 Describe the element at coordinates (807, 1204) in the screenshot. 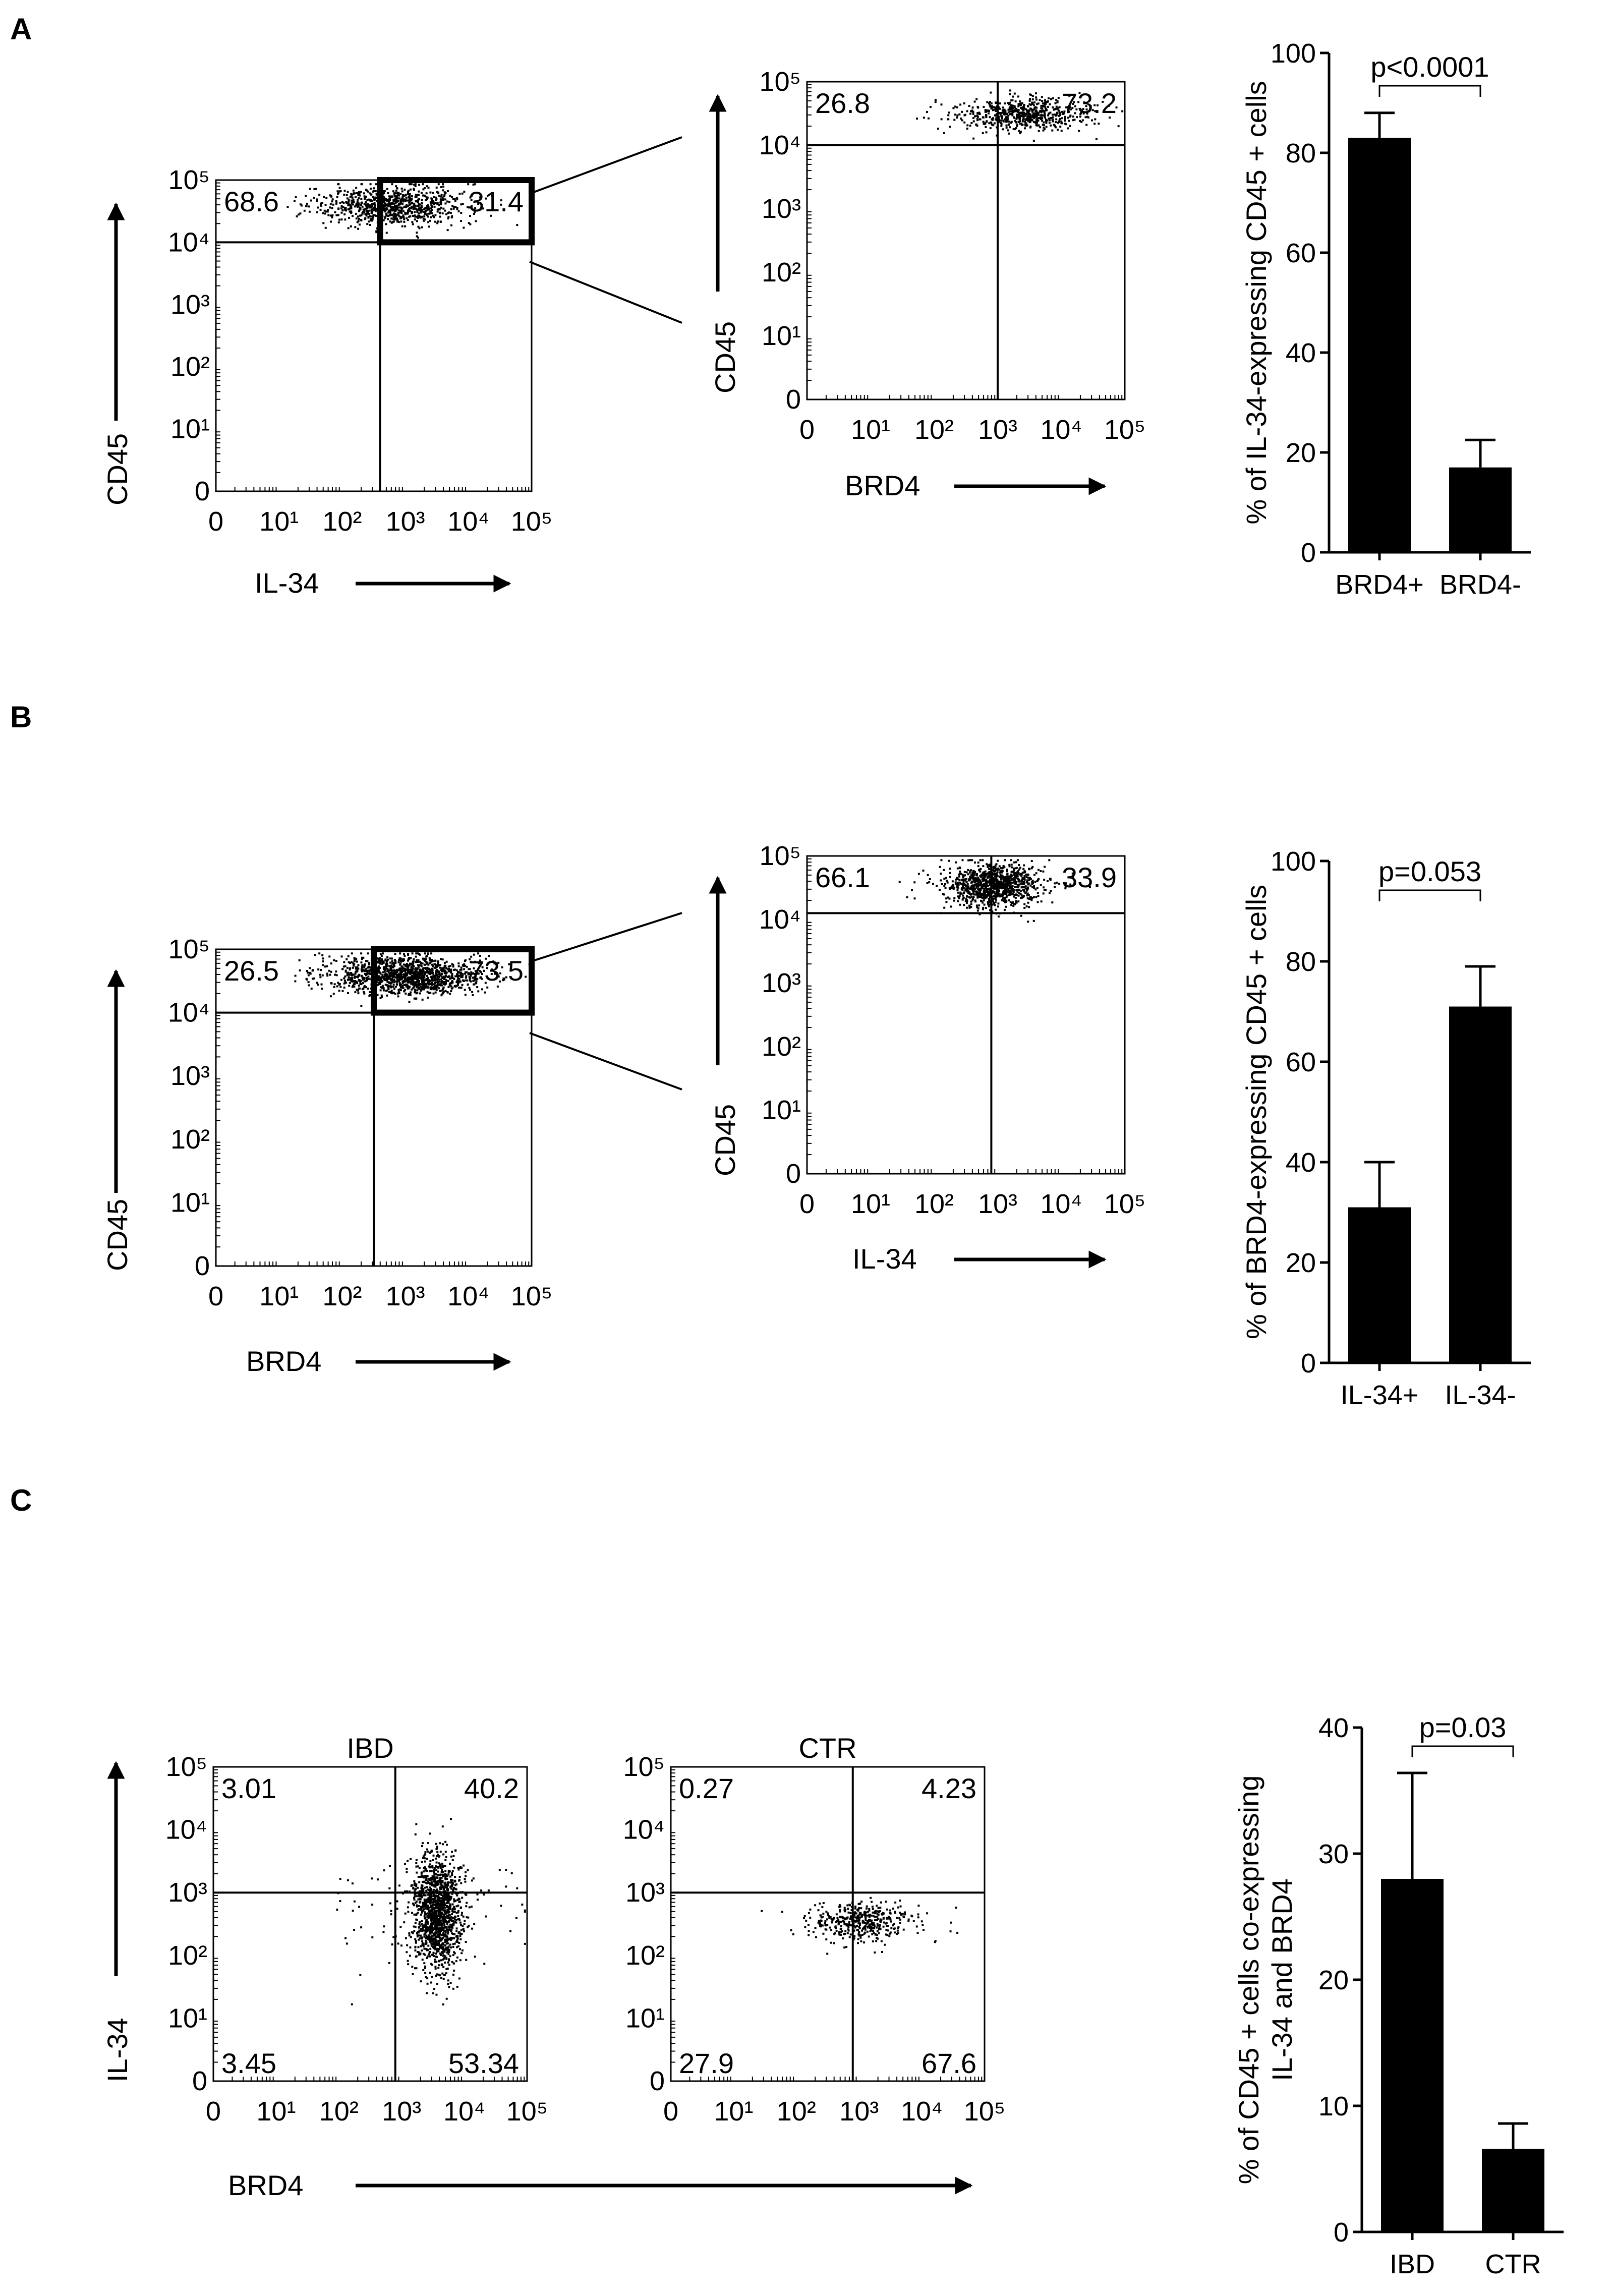

I see `x-tick-label: 0` at that location.